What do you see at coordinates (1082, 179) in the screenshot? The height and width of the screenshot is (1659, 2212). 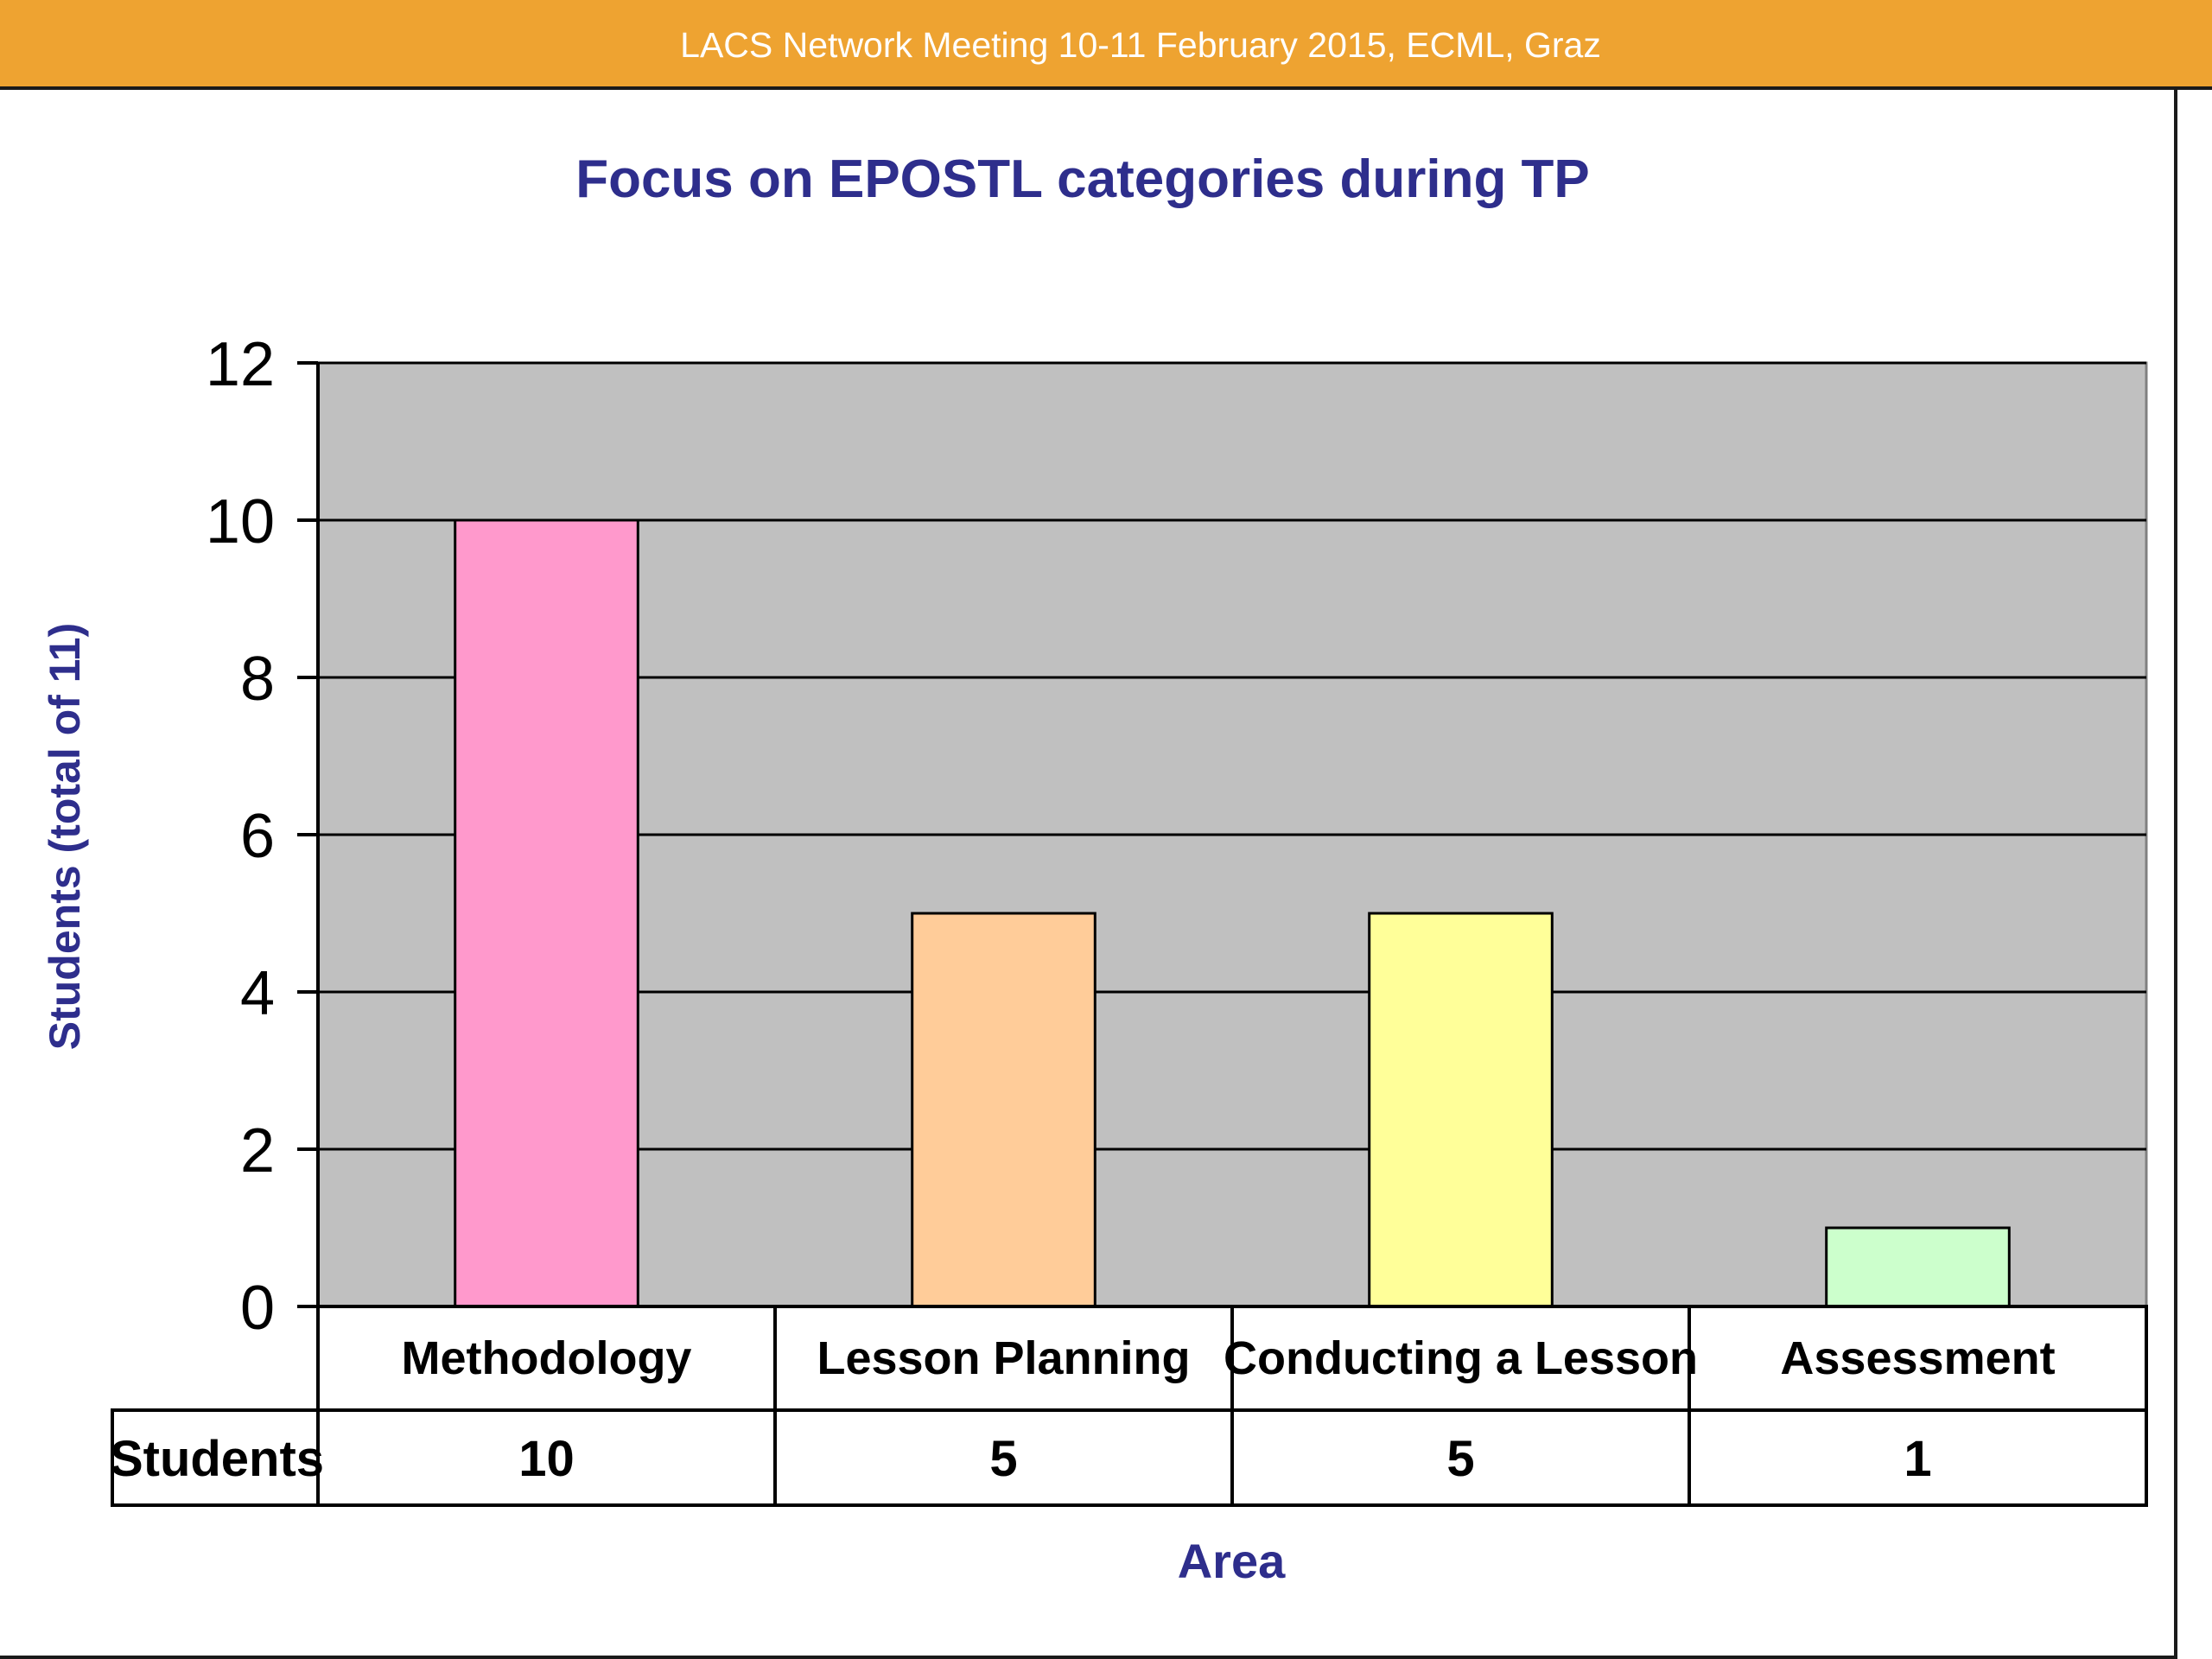 I see `chart-title: Focus on EPOSTL categories during TP` at bounding box center [1082, 179].